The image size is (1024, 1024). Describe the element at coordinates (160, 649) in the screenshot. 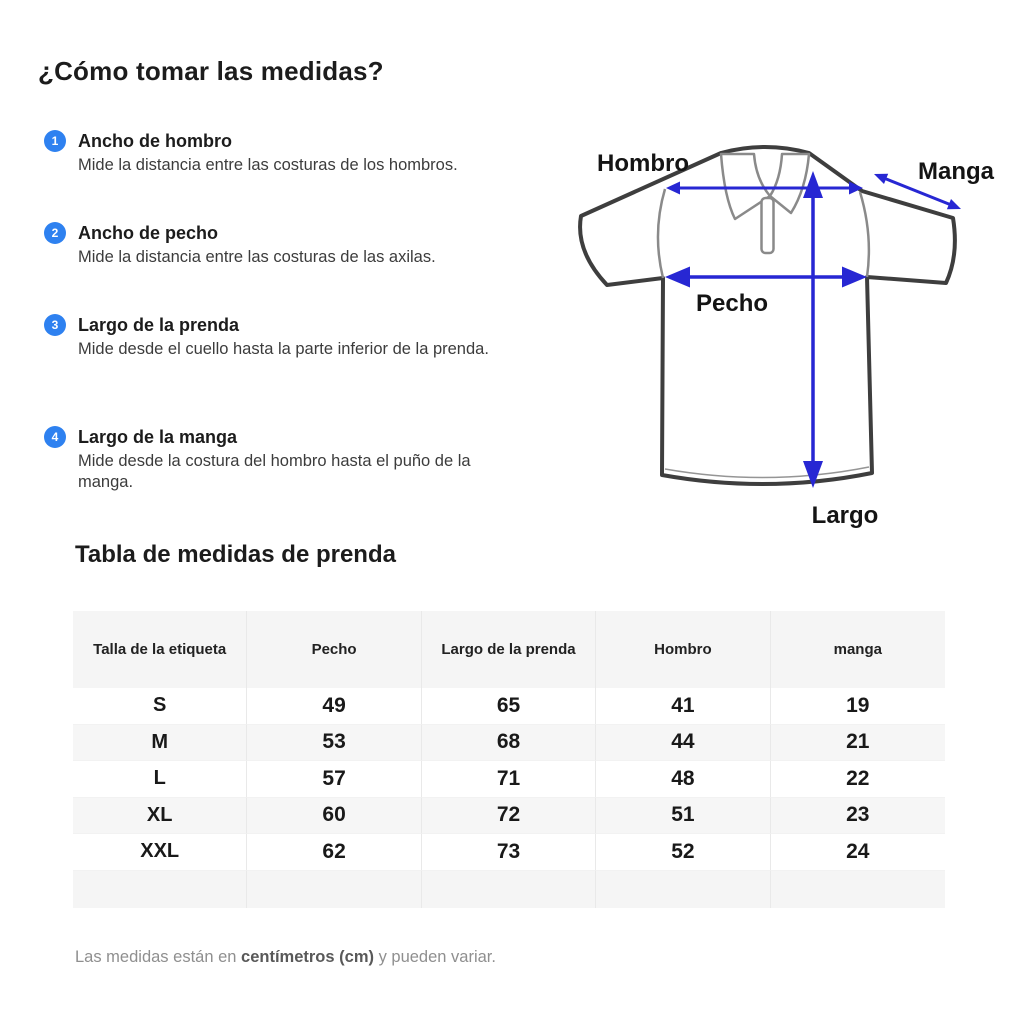

I see `col-header-talla: Talla de la etiqueta` at that location.